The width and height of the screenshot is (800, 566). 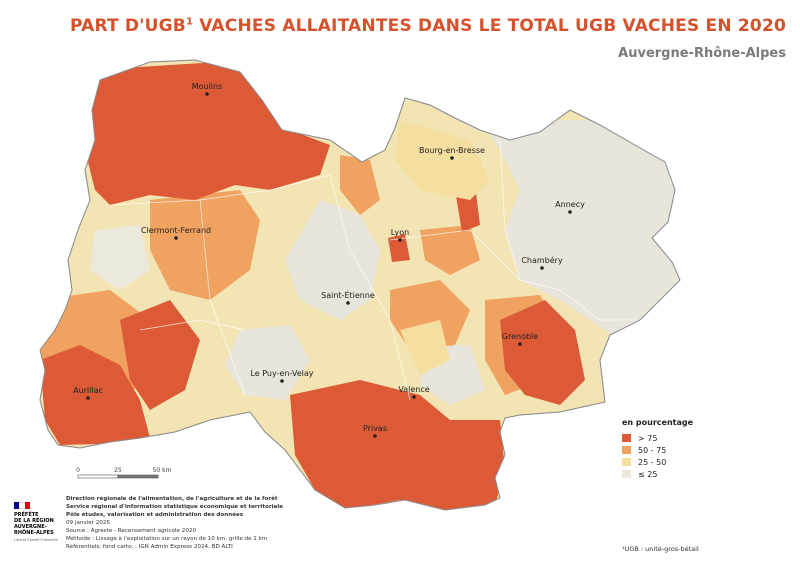 What do you see at coordinates (30, 527) in the screenshot?
I see `logo-line: AUVERGNE-` at bounding box center [30, 527].